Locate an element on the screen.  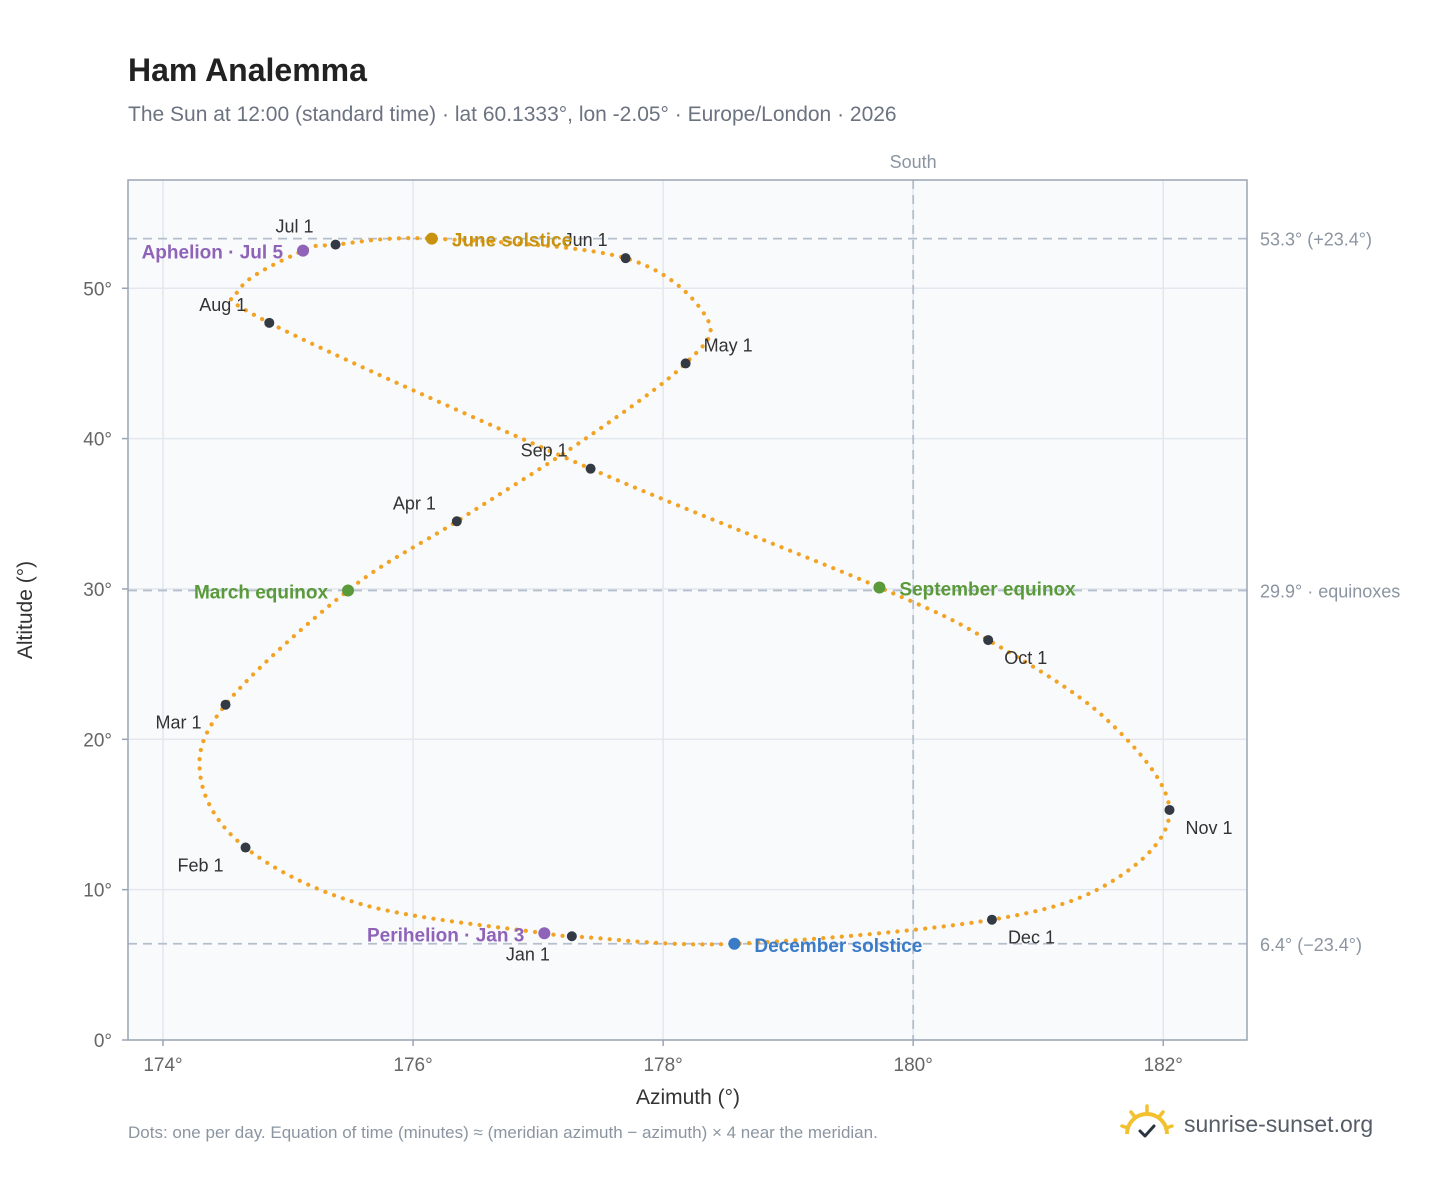
month-label: Apr 1 is located at coordinates (414, 503).